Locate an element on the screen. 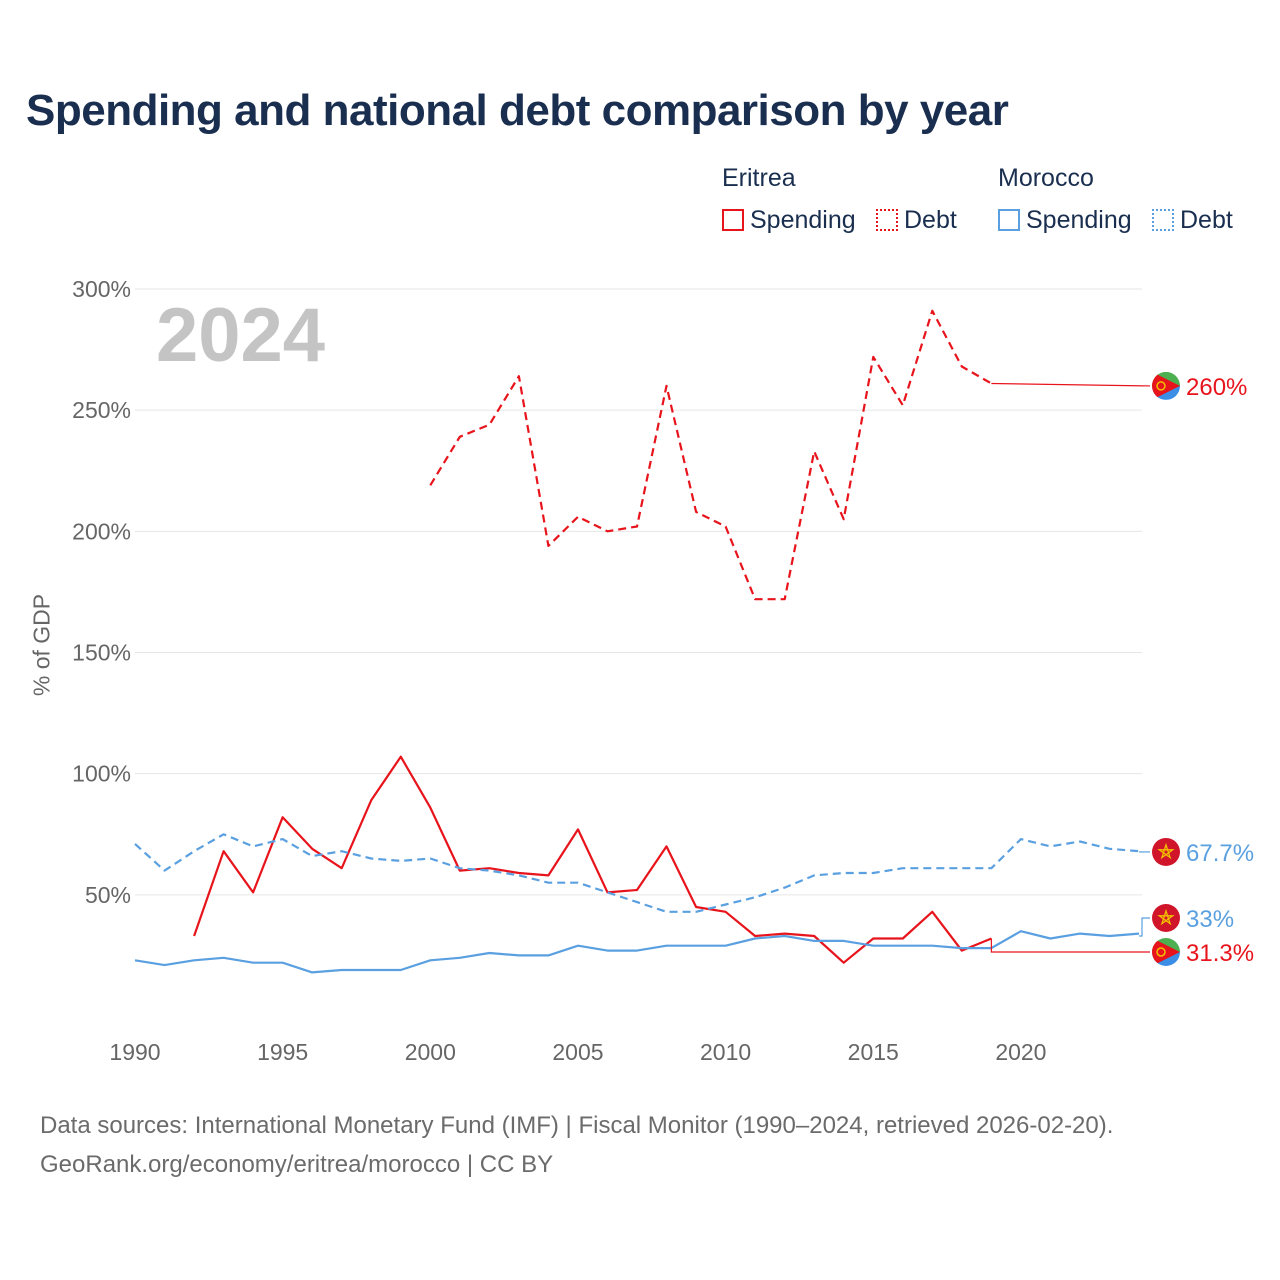 The height and width of the screenshot is (1280, 1280). x-tick-label: 1990 is located at coordinates (134, 1052).